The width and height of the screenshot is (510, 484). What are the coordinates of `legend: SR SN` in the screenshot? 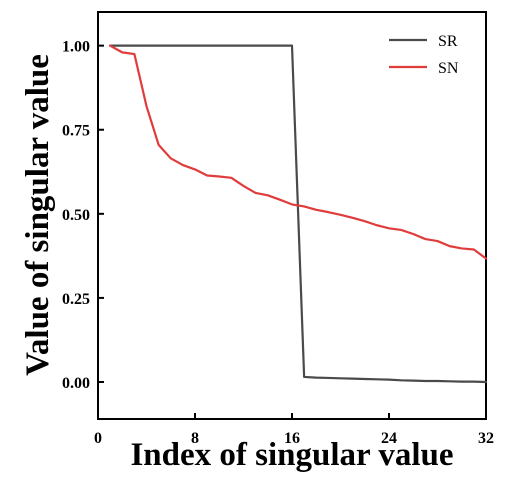 It's located at (424, 55).